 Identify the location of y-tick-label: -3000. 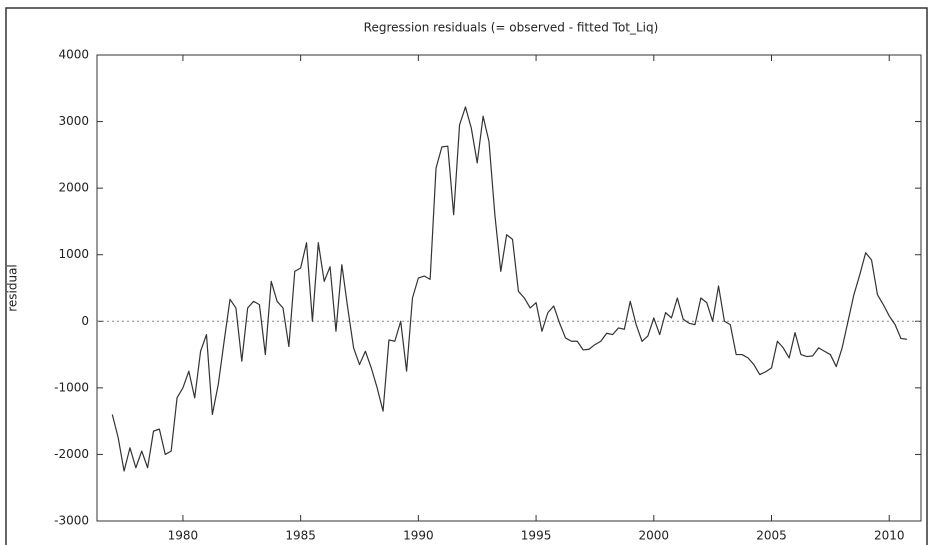
(71, 521).